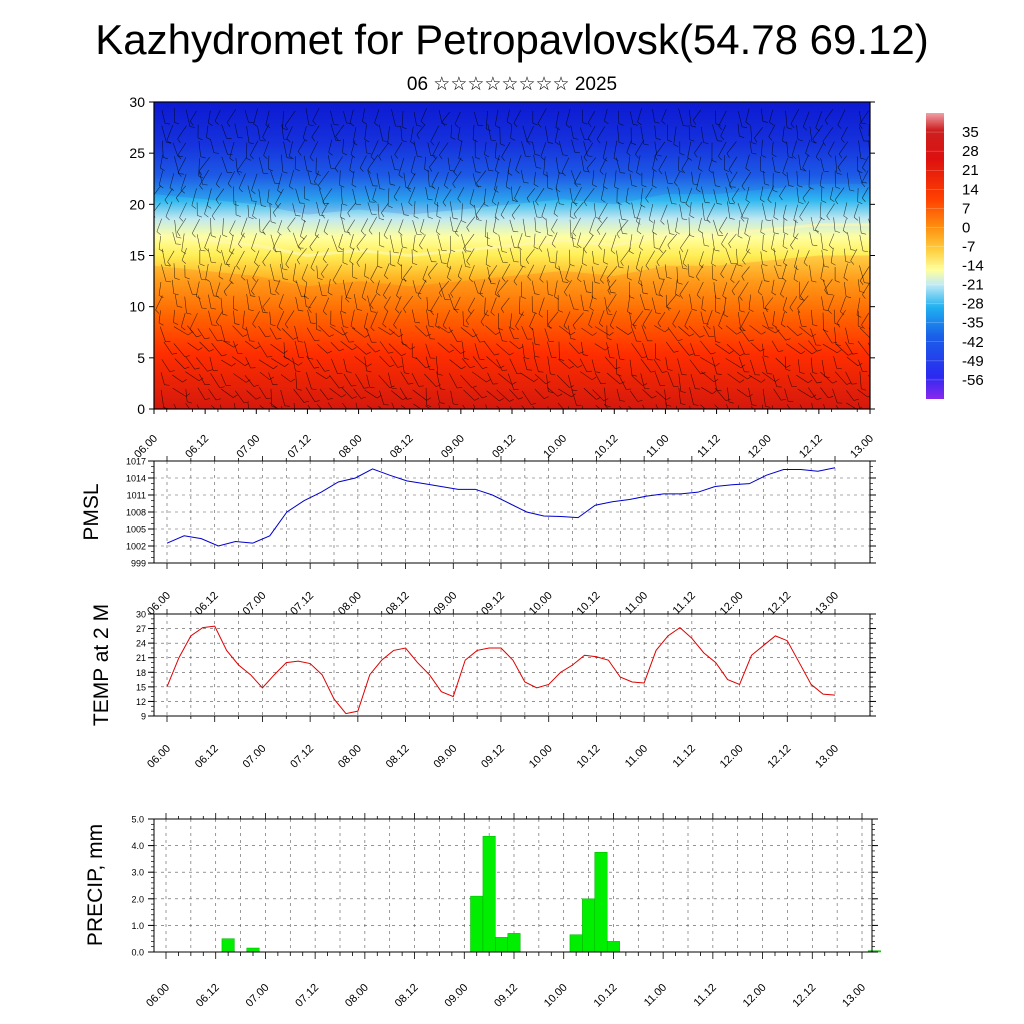 Image resolution: width=1024 pixels, height=1024 pixels. I want to click on colorbar-tick-label: -28, so click(973, 304).